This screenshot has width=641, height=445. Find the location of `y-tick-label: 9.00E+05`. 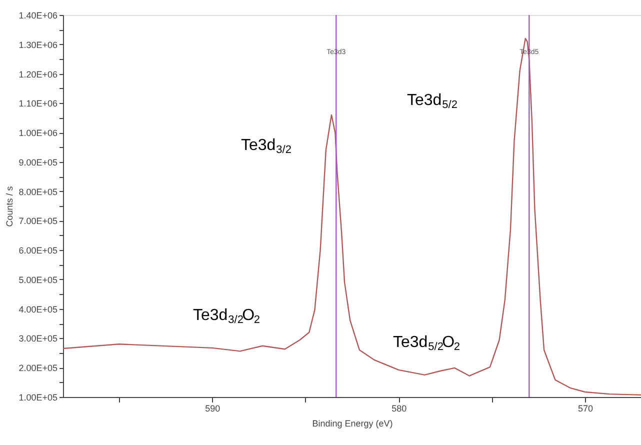

y-tick-label: 9.00E+05 is located at coordinates (38, 162).